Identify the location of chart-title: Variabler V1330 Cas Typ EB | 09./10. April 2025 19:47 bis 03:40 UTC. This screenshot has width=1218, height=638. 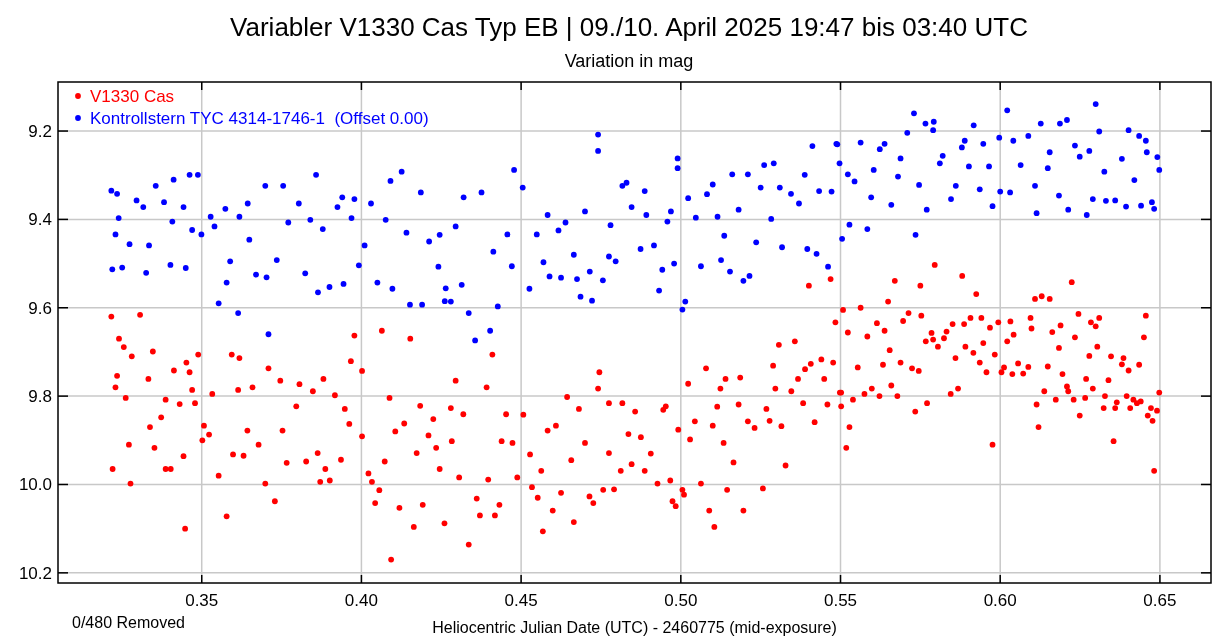
(629, 27).